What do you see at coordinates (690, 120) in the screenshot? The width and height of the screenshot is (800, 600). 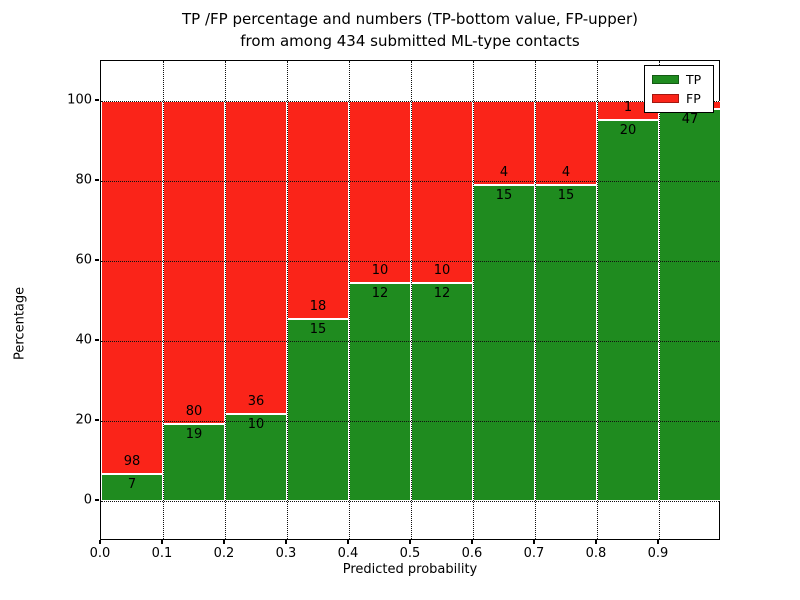 I see `tp-count-label: 47` at bounding box center [690, 120].